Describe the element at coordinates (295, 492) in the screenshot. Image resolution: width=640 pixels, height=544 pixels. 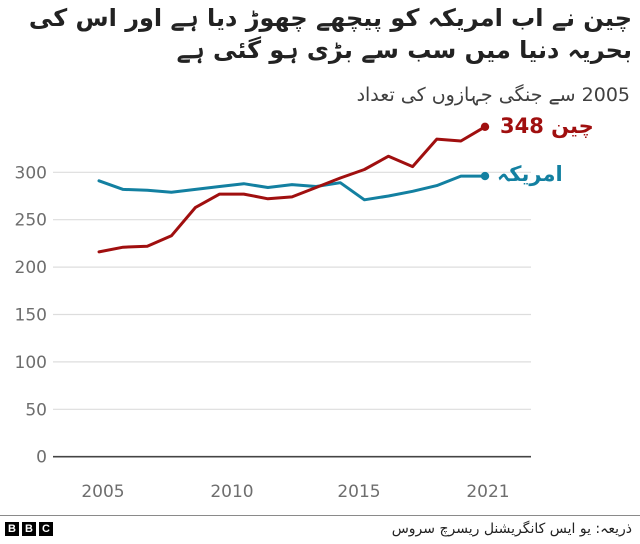
I see `x-axis-labels: 2005 2010 2015 2021` at that location.